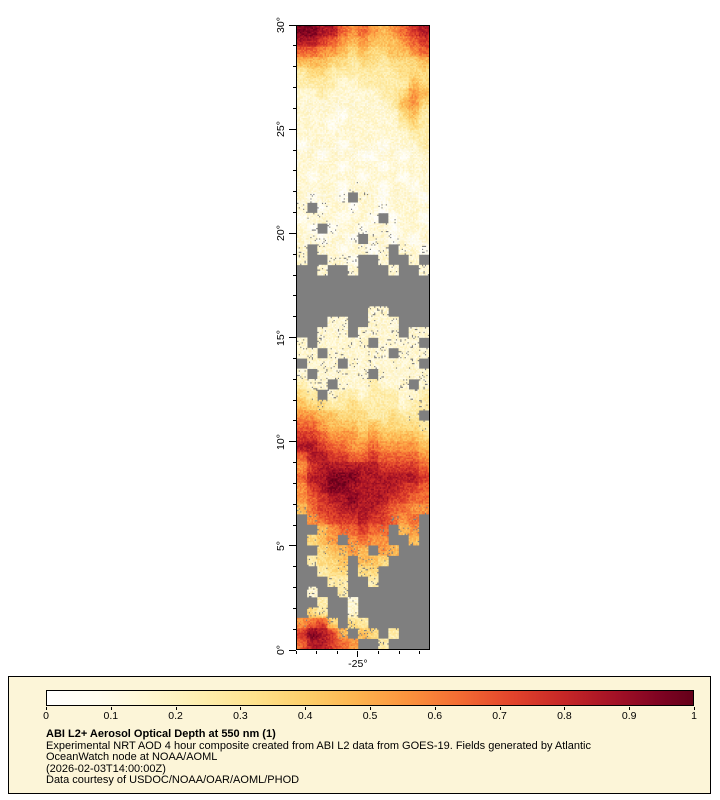 The height and width of the screenshot is (800, 720). Describe the element at coordinates (111, 716) in the screenshot. I see `colorbar-tick-label: 0.1` at that location.